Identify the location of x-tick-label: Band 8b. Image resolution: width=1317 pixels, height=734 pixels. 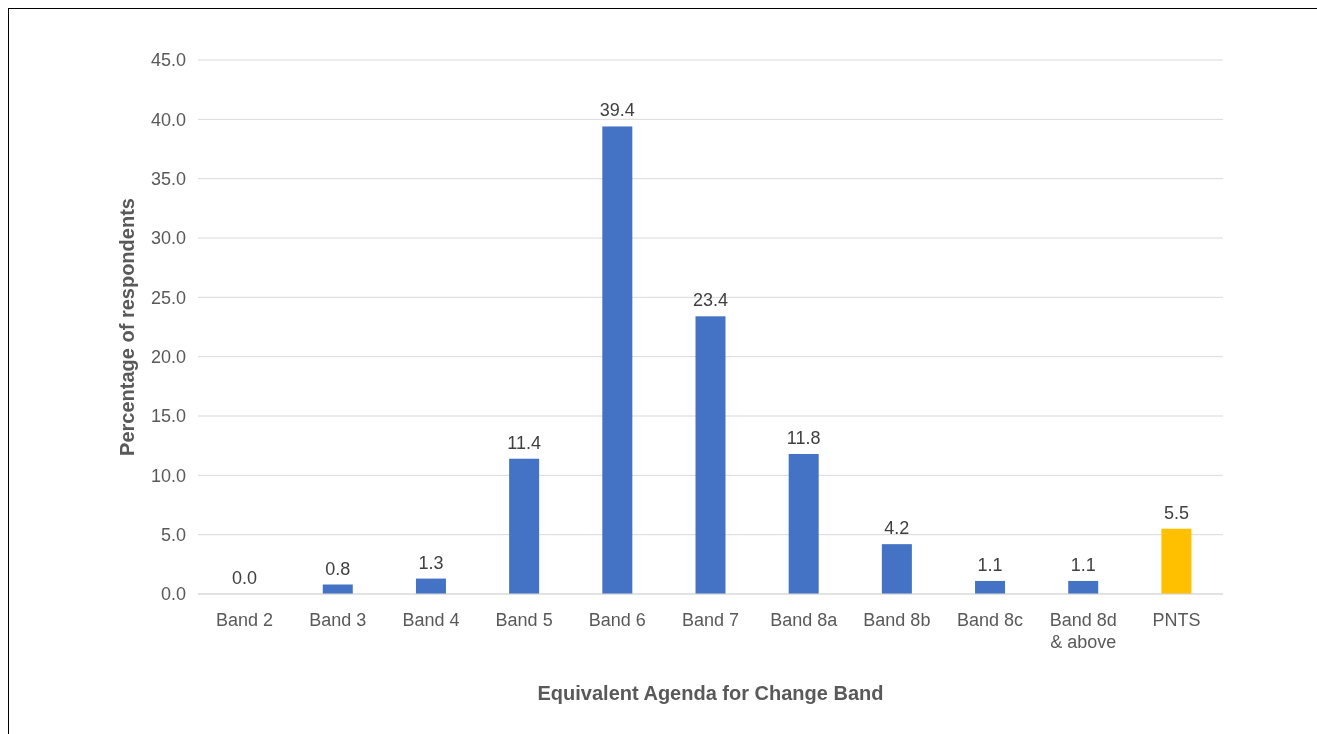
(897, 620).